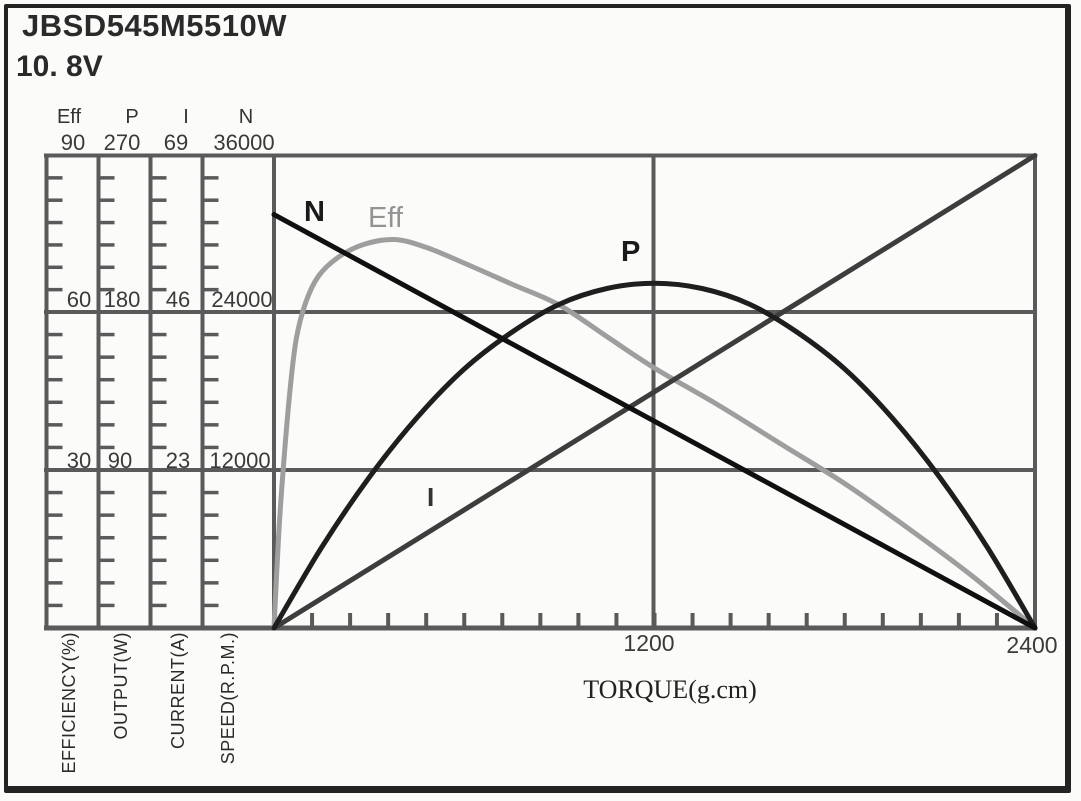 The image size is (1081, 801). I want to click on x-tick-label-2400: 2400, so click(1032, 645).